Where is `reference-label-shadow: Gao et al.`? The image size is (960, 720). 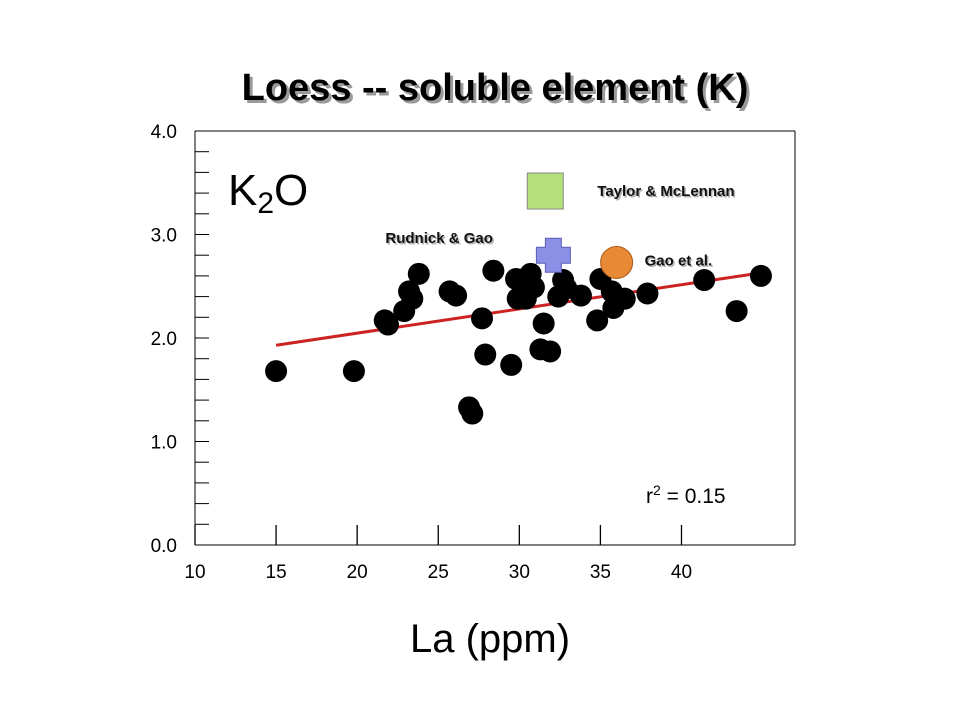 reference-label-shadow: Gao et al. is located at coordinates (680, 262).